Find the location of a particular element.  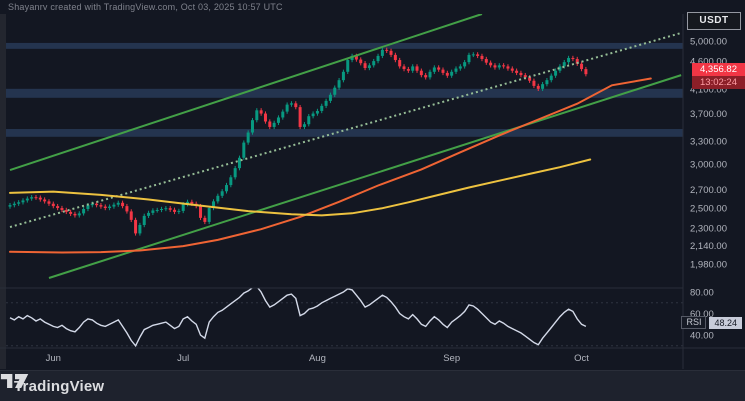

price-axis-label: 2,140.00 is located at coordinates (708, 246).